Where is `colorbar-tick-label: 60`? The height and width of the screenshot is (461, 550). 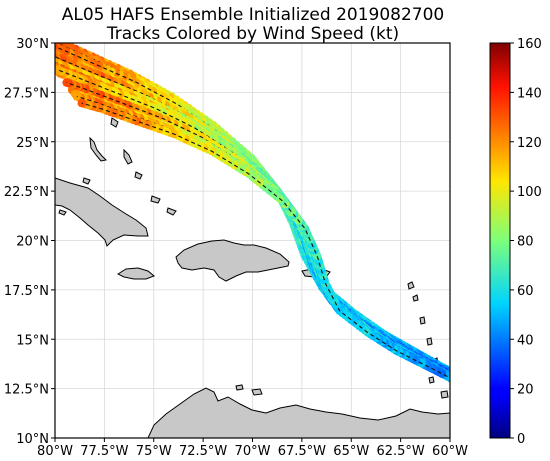 colorbar-tick-label: 60 is located at coordinates (525, 291).